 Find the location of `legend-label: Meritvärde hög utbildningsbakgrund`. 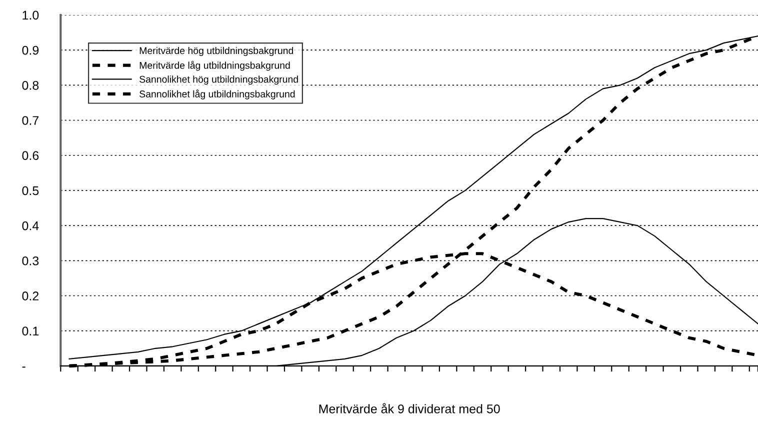

legend-label: Meritvärde hög utbildningsbakgrund is located at coordinates (217, 51).